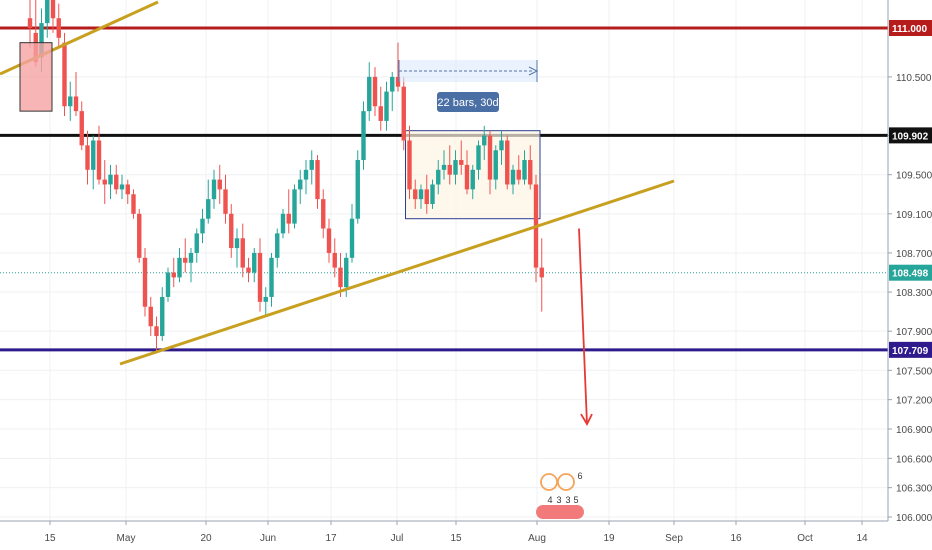 This screenshot has width=932, height=550. I want to click on event-flag-label: 5, so click(575, 500).